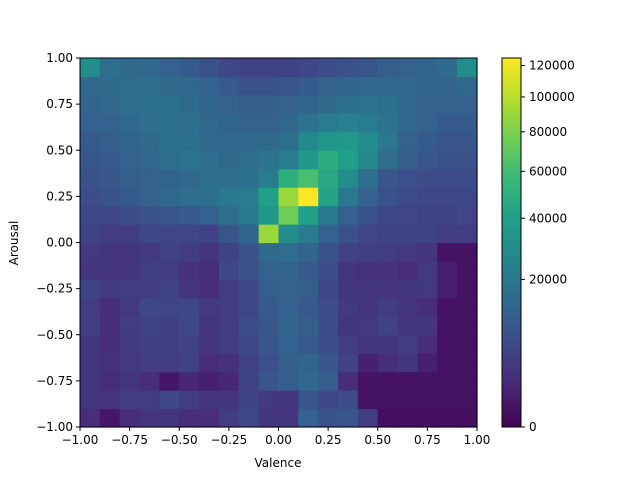  Describe the element at coordinates (59, 104) in the screenshot. I see `y-tick-label: 0.75` at that location.